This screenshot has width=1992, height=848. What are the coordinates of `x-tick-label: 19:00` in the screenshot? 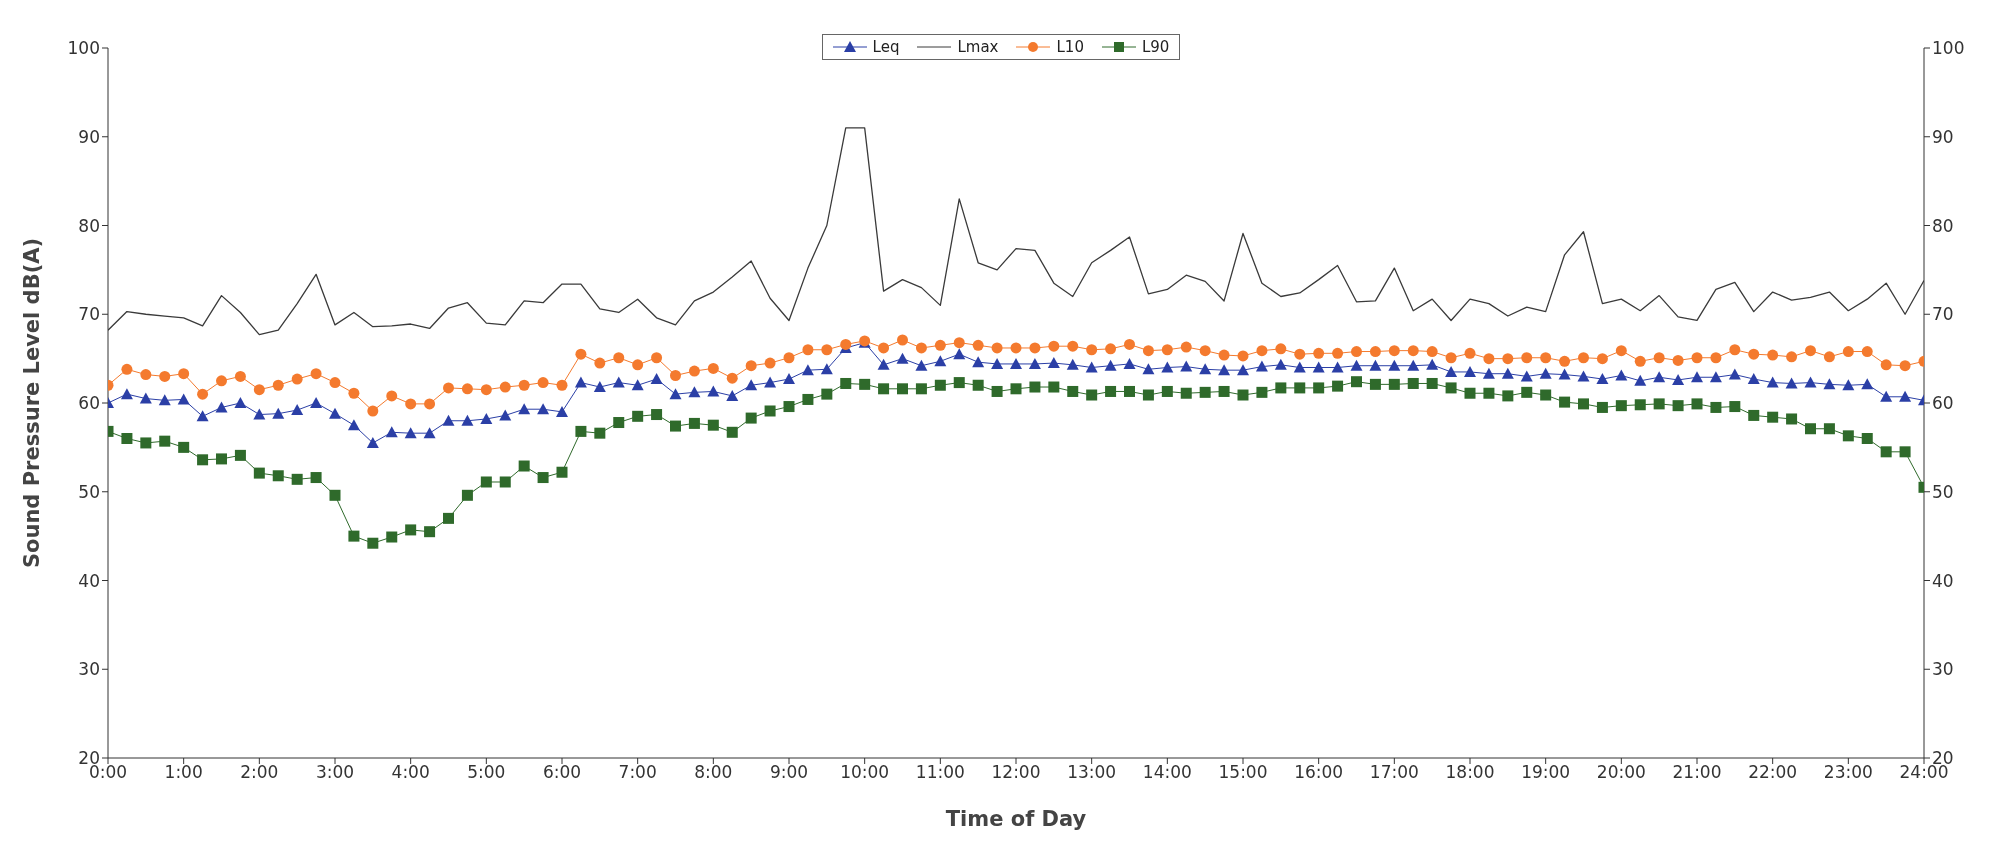 It's located at (1546, 772).